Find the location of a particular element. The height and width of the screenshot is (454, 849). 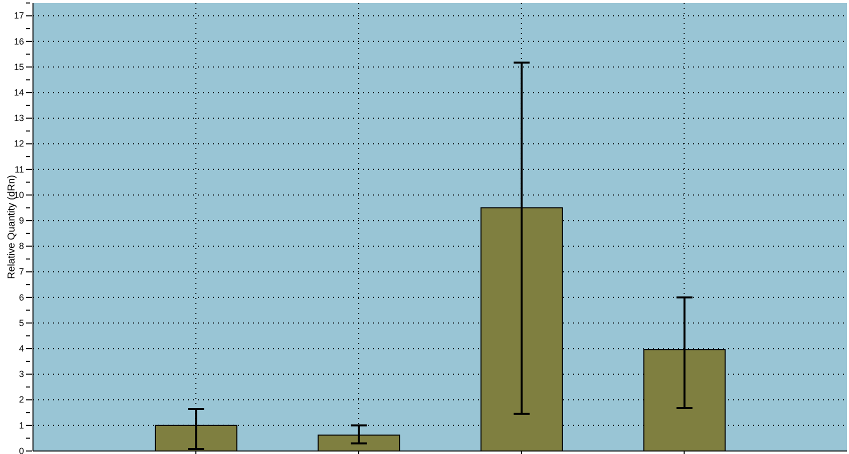

y-tick-label: 3 is located at coordinates (21, 374).